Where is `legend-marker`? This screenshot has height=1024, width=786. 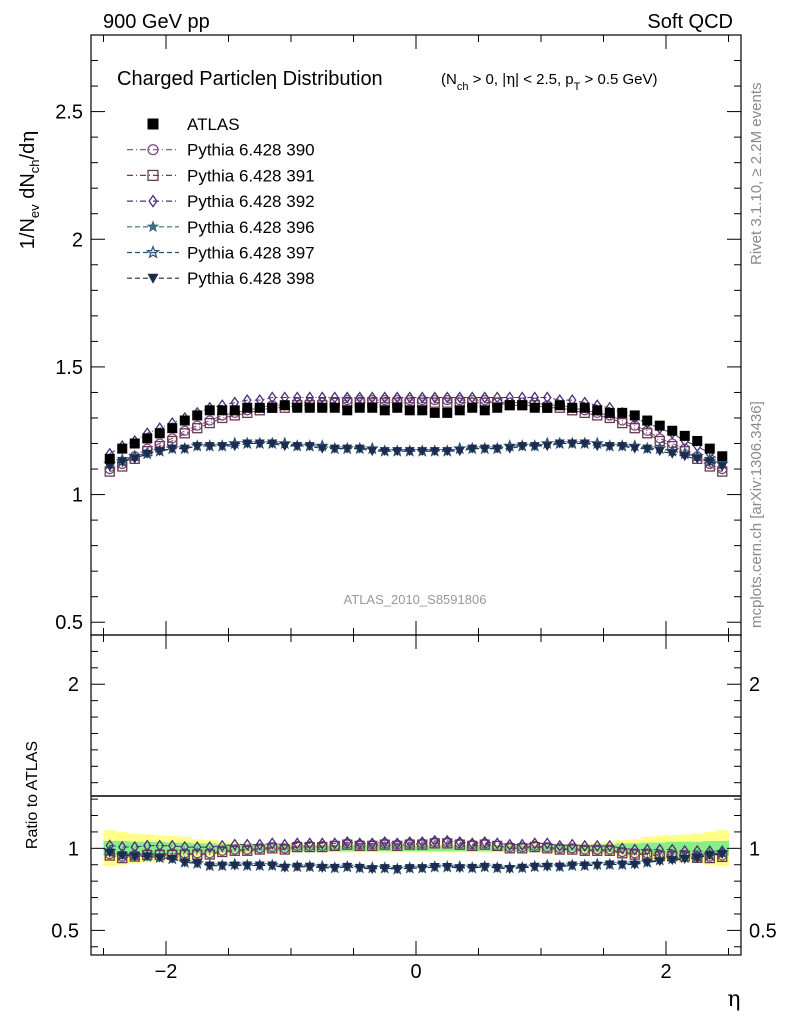
legend-marker is located at coordinates (153, 150).